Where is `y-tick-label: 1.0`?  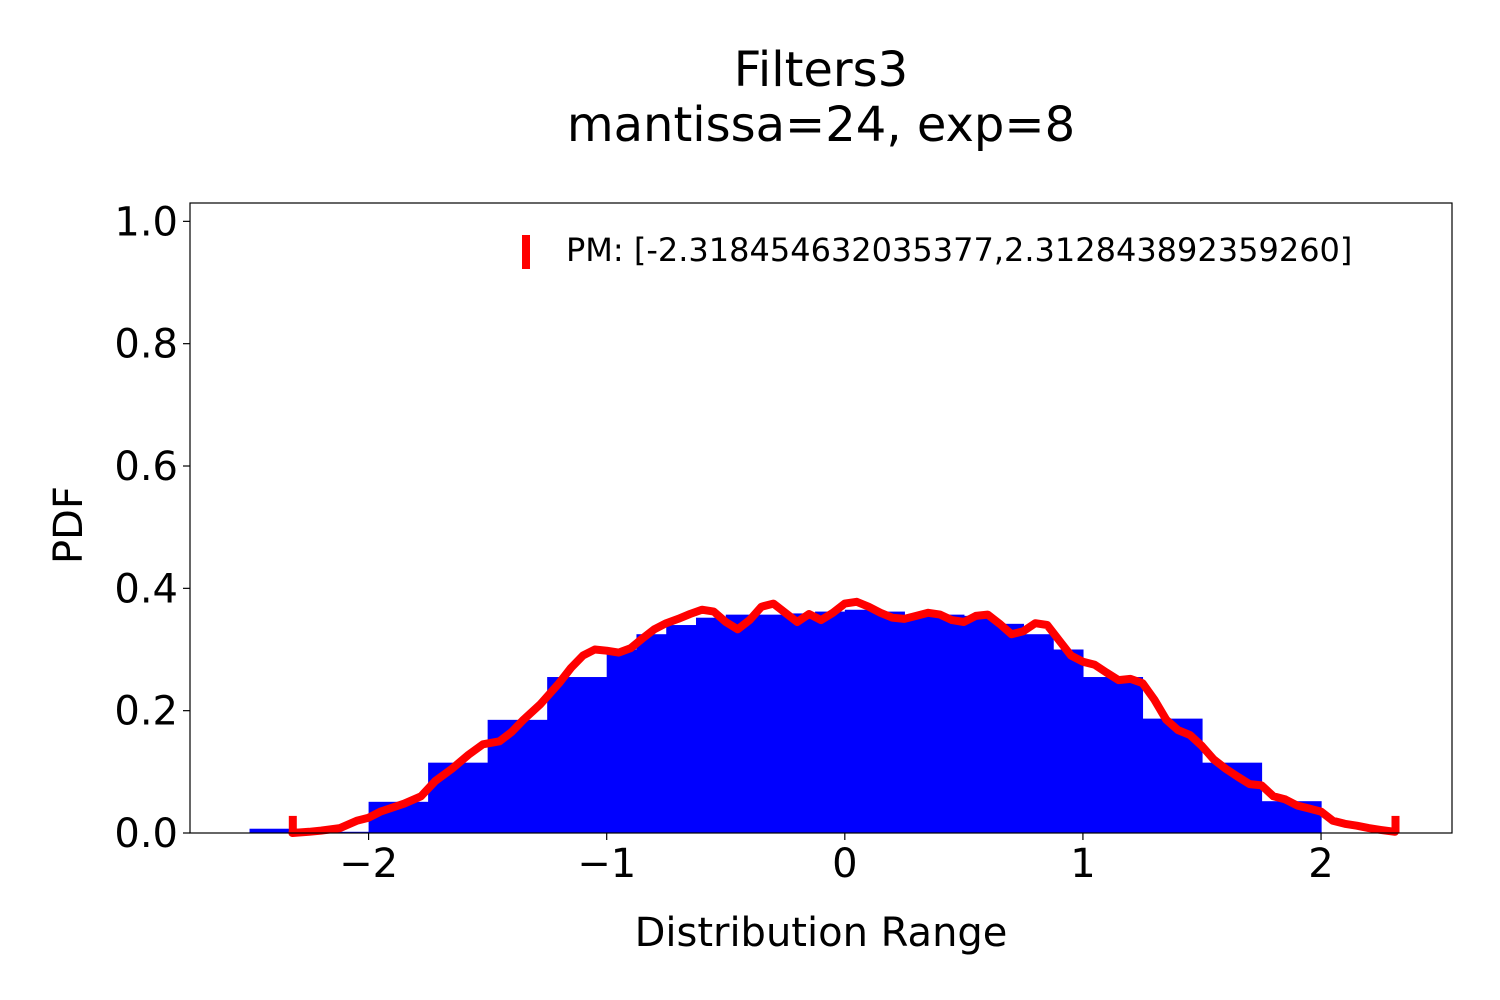
y-tick-label: 1.0 is located at coordinates (146, 222).